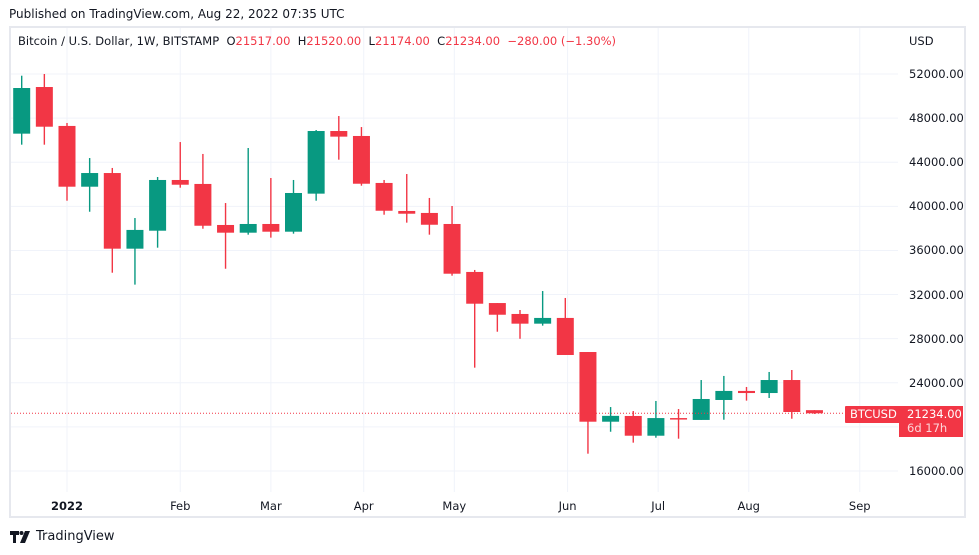 The height and width of the screenshot is (555, 979). What do you see at coordinates (270, 506) in the screenshot?
I see `time-tick-label: Mar` at bounding box center [270, 506].